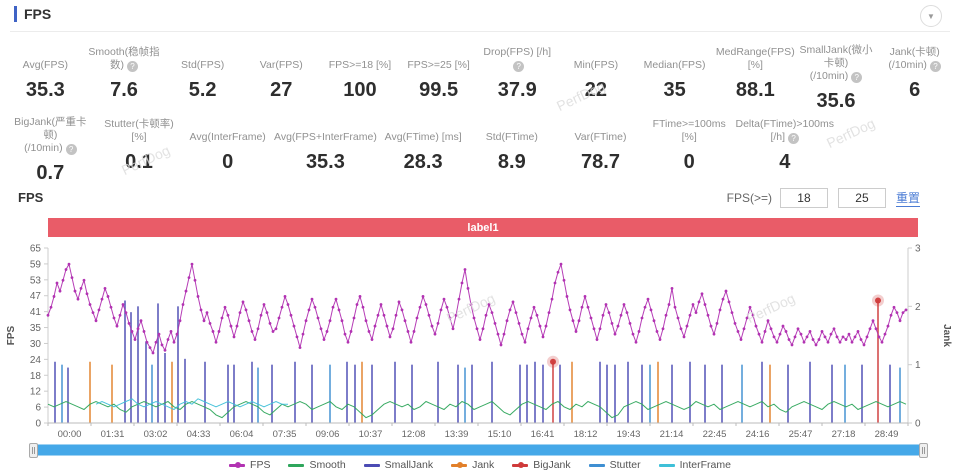 Image resolution: width=960 pixels, height=475 pixels. I want to click on svg-text: 19:43, so click(629, 434).